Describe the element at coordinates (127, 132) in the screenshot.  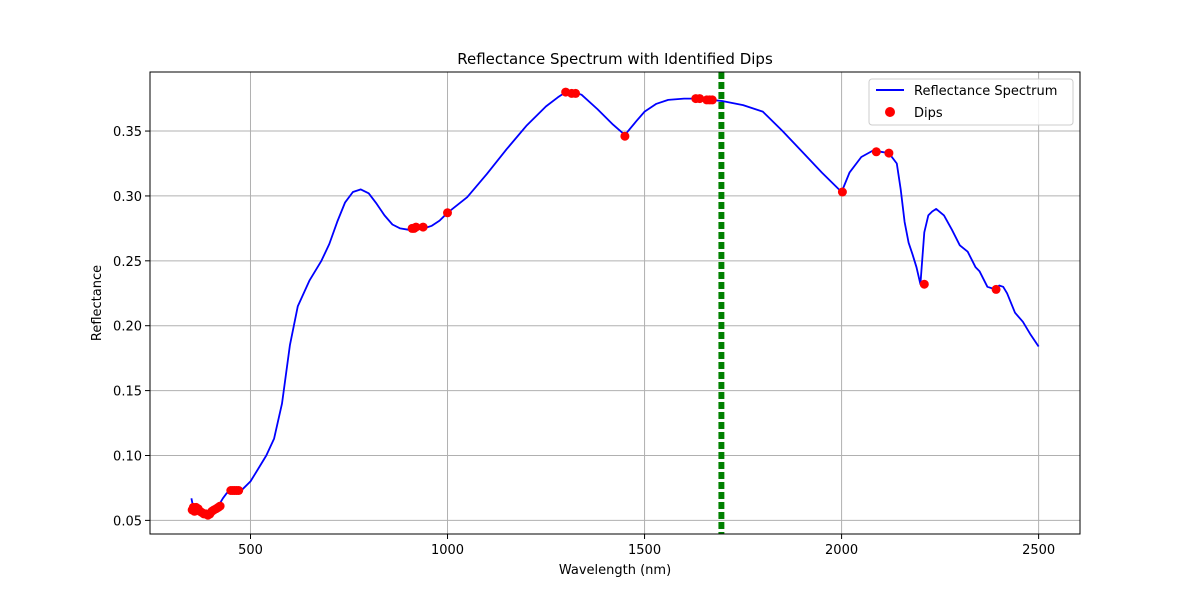
I see `y-tick-label: 0.35` at that location.